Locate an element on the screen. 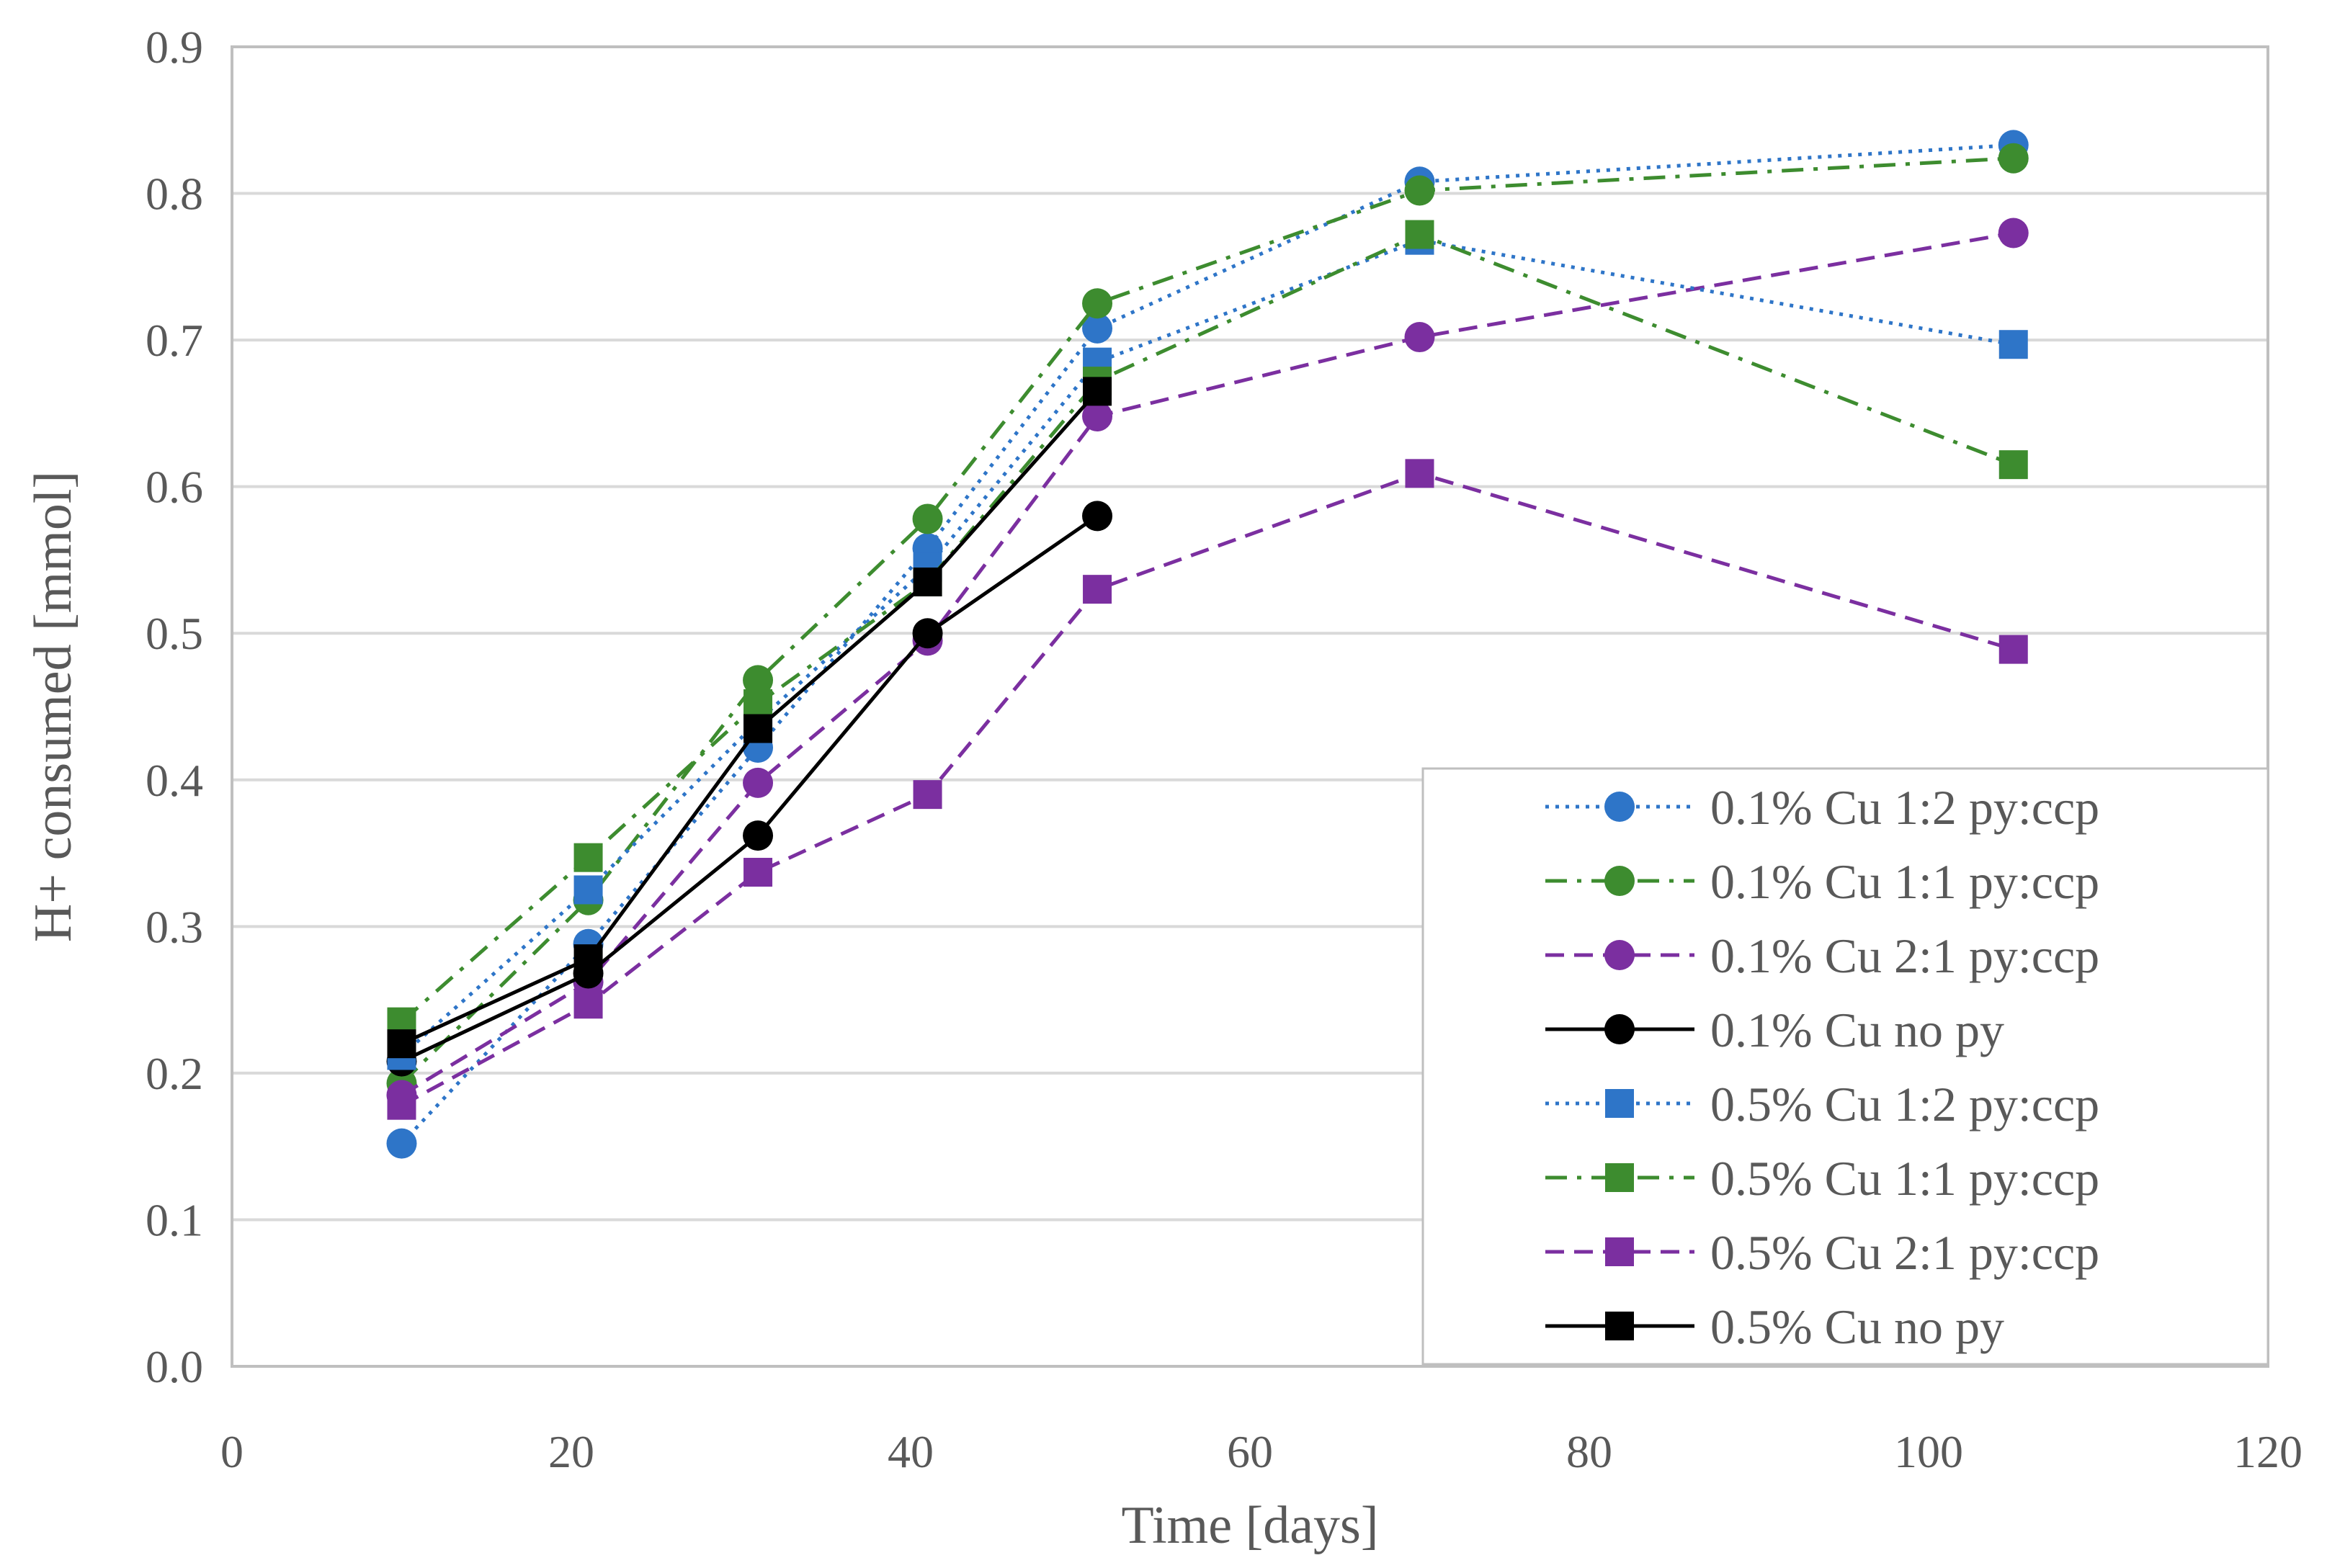 The image size is (2327, 1568). legend-entry-7: 0.5% Cu 2:1 py:ccp is located at coordinates (1822, 1252).